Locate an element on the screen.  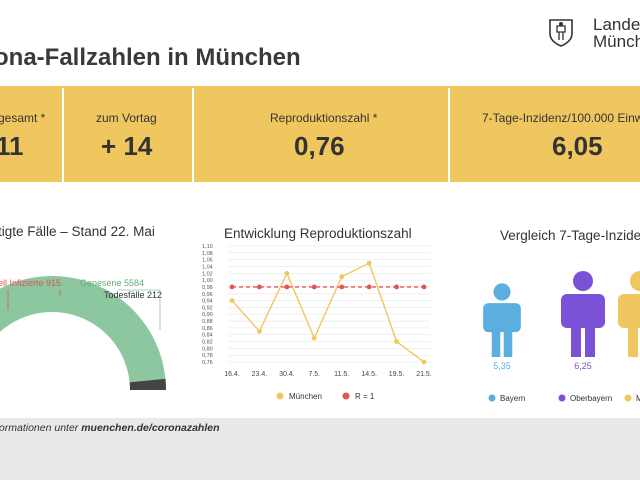
kpi-total-value: 11 is located at coordinates (12, 146).